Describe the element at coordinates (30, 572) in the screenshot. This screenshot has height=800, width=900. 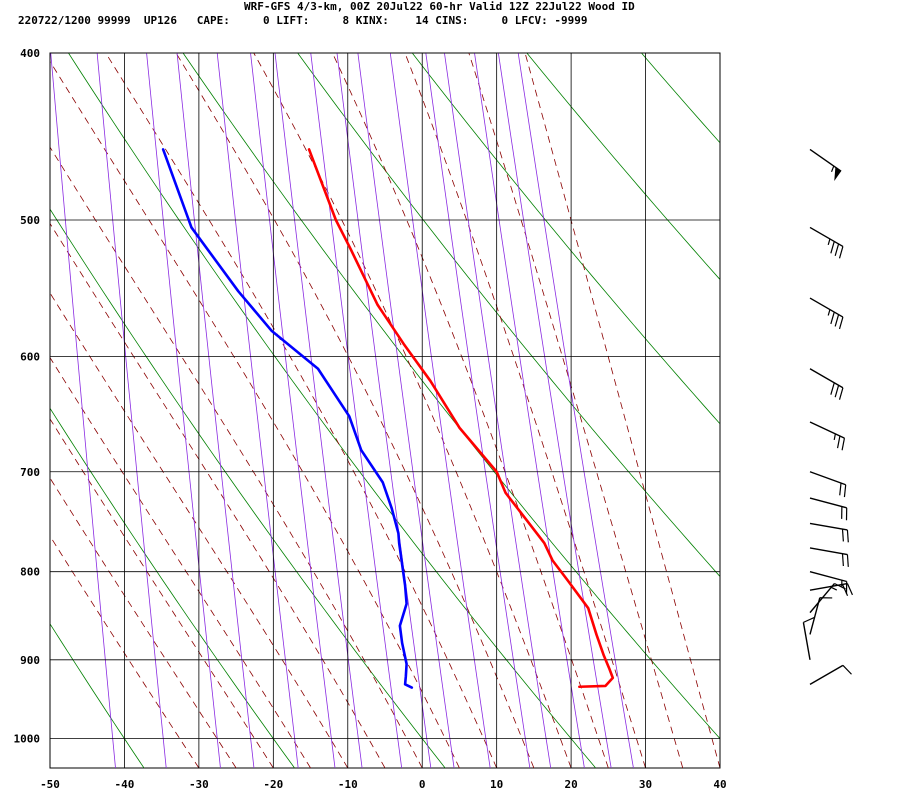
I see `y-tick-label: 800` at that location.